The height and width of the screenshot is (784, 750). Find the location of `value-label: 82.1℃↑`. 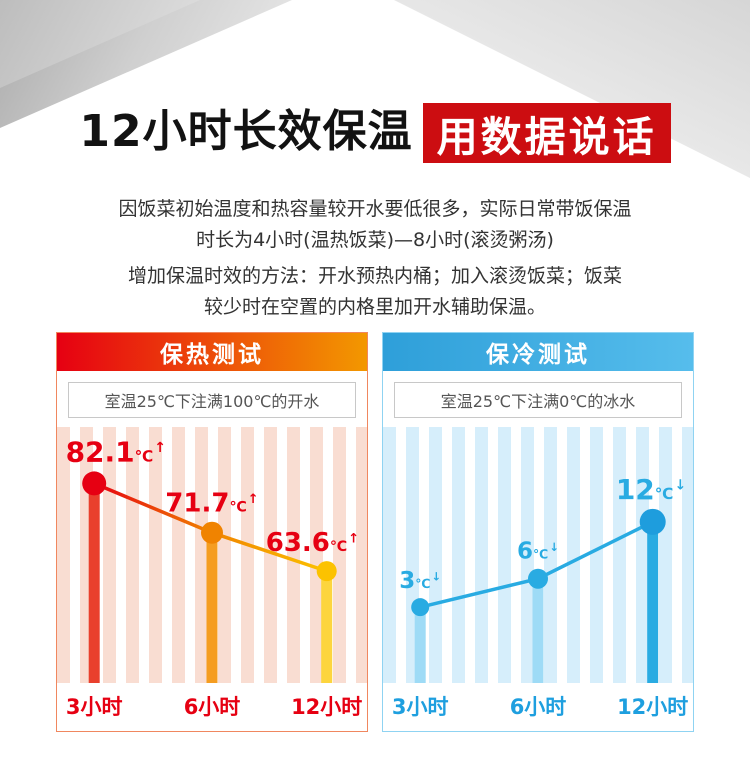

value-label: 82.1℃↑ is located at coordinates (116, 451).